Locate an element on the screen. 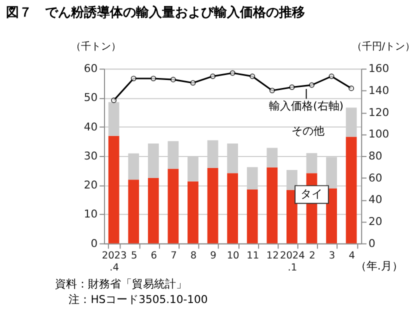 This screenshot has height=321, width=420. x-tick-label: 10 is located at coordinates (233, 256).